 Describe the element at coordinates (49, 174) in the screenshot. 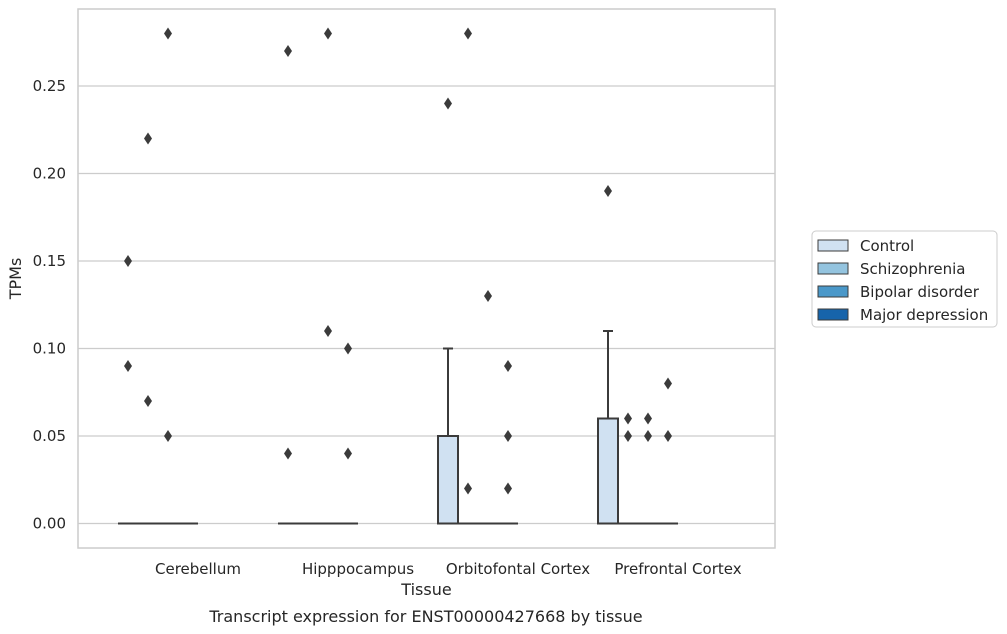

I see `y-tick-label: 0.20` at that location.